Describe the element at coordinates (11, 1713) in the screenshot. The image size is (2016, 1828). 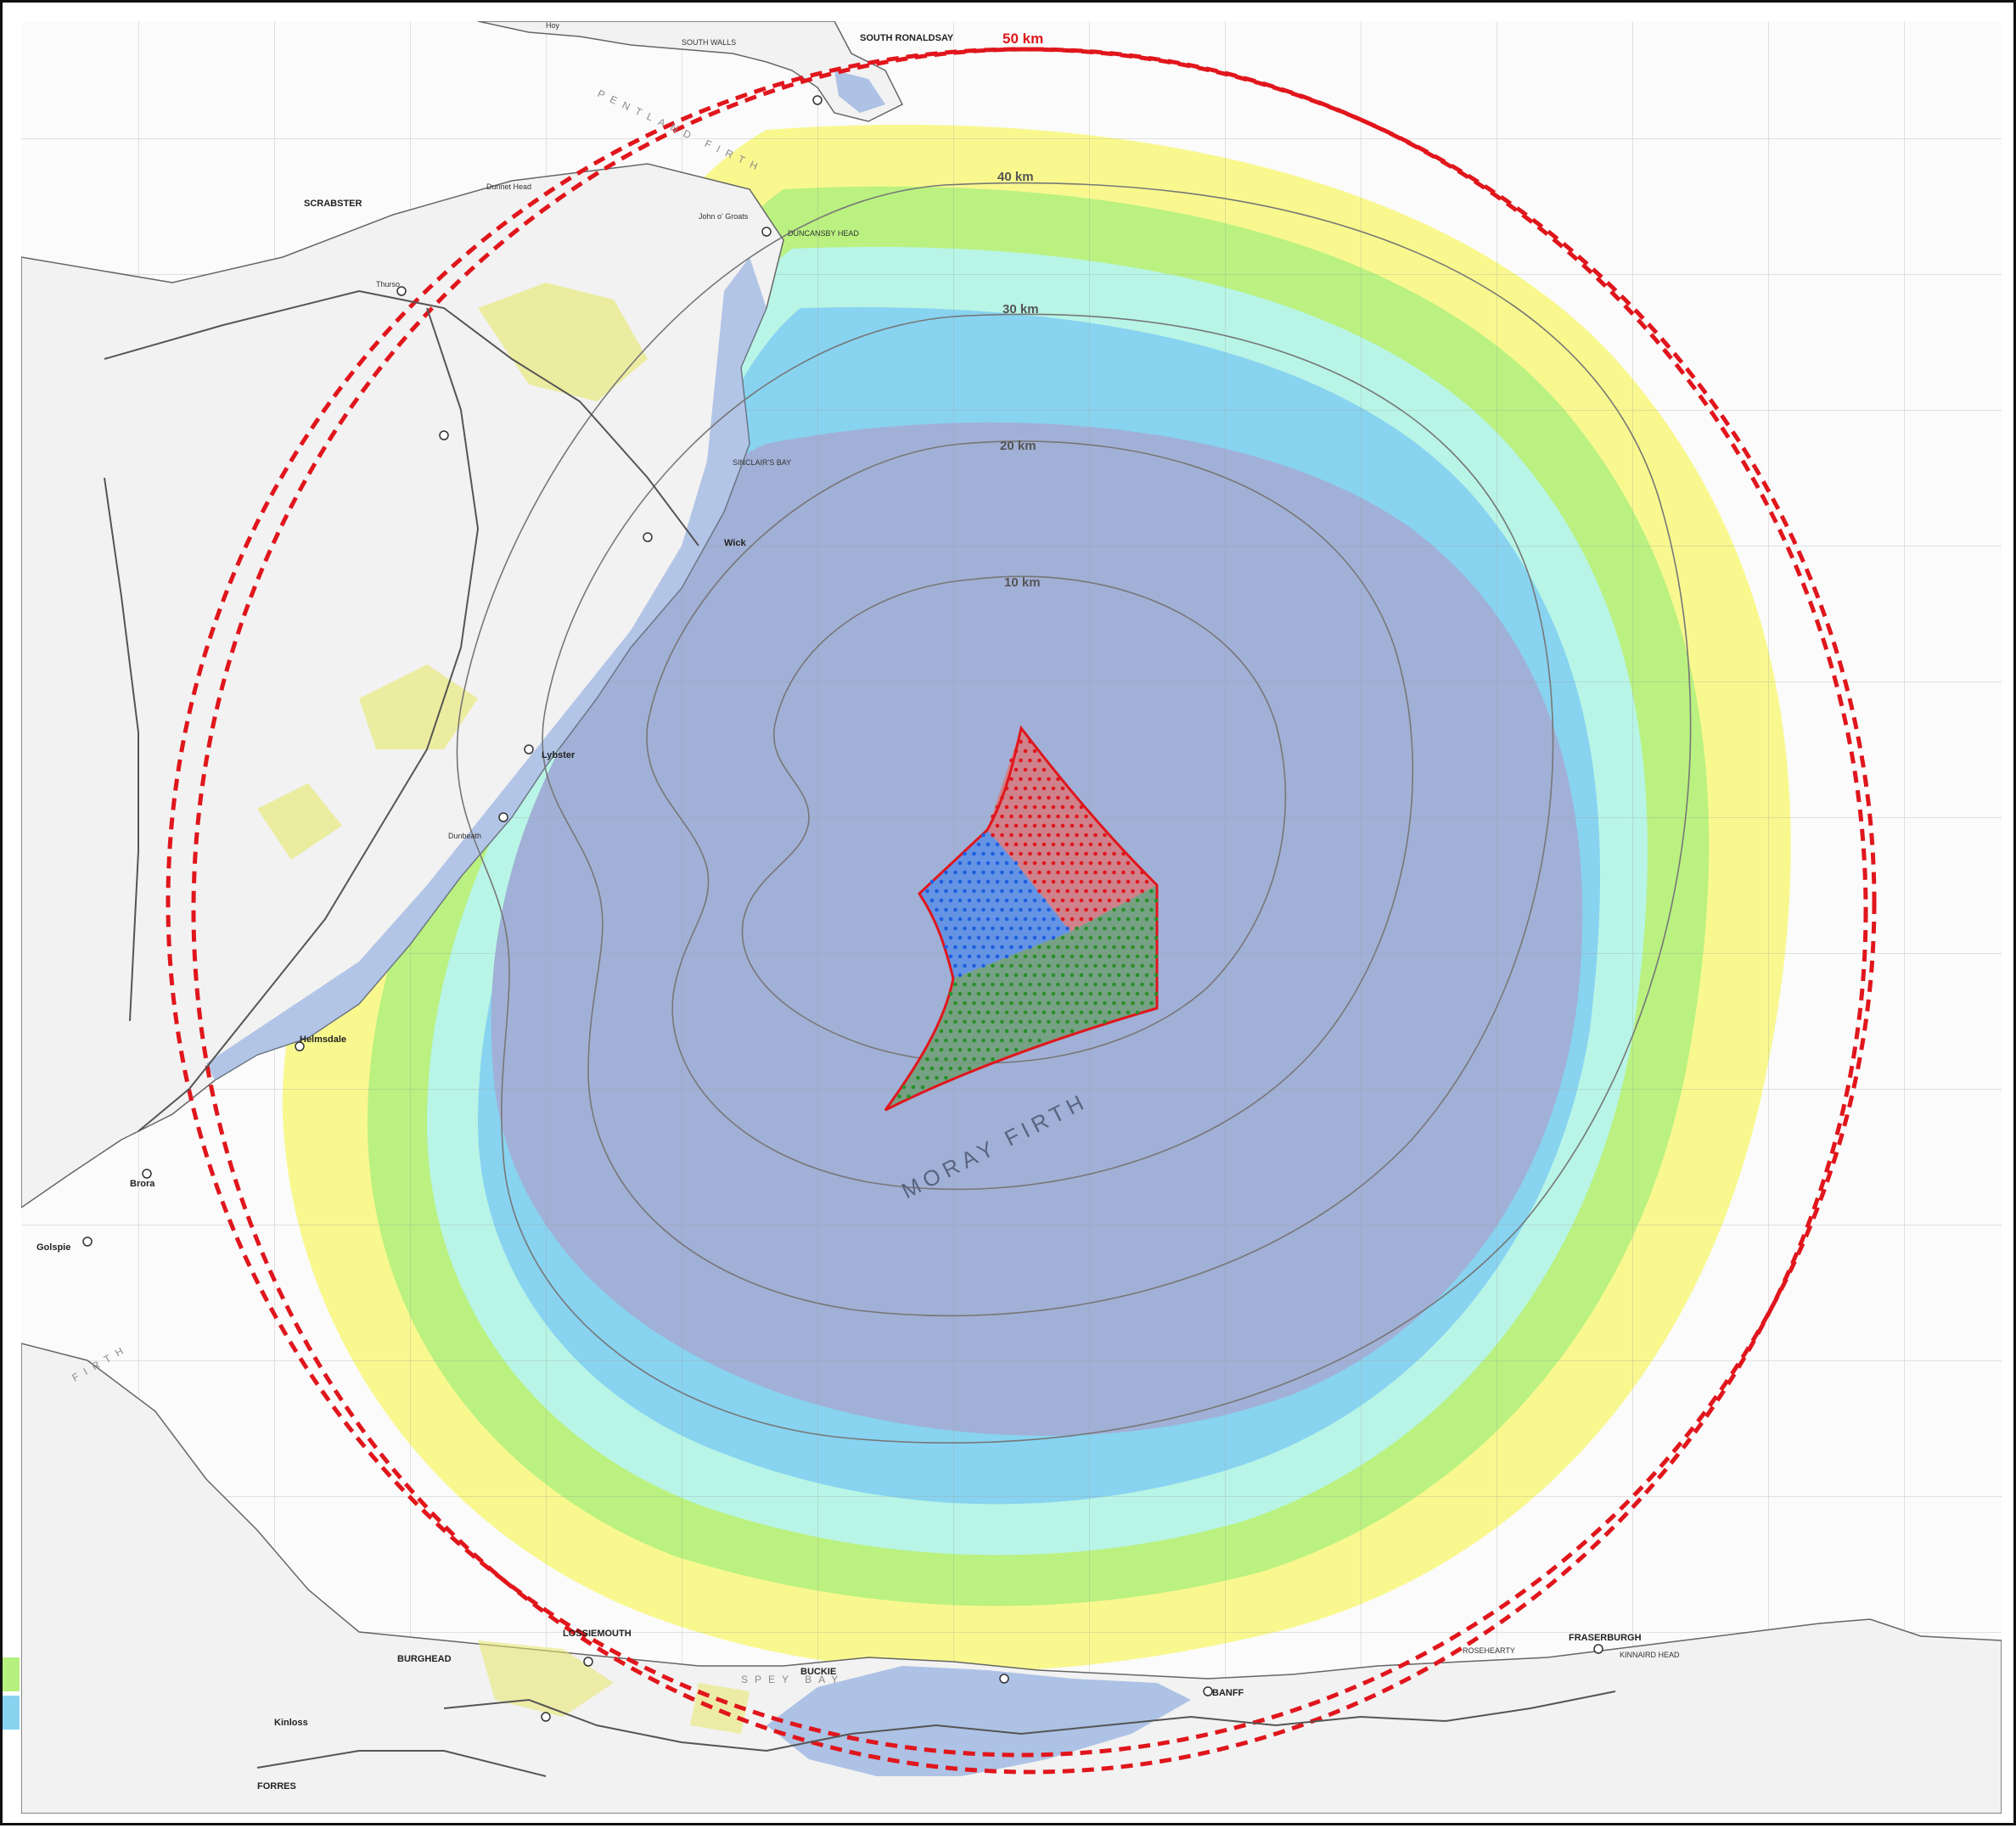
I see `legend-swatch-cyan` at that location.